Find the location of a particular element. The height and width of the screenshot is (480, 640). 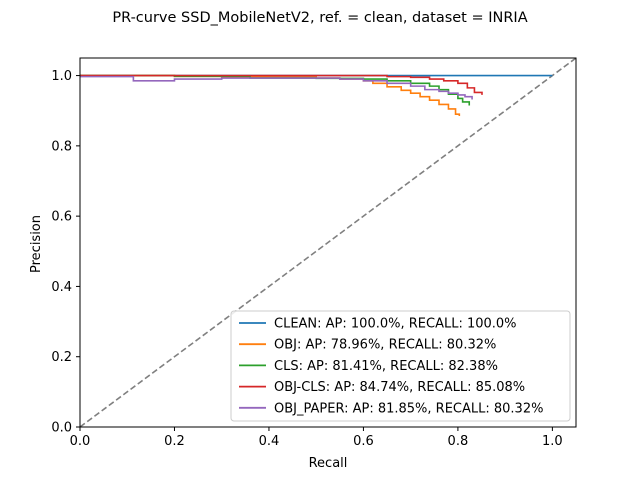

x-tick-label: 1.0 is located at coordinates (552, 441).